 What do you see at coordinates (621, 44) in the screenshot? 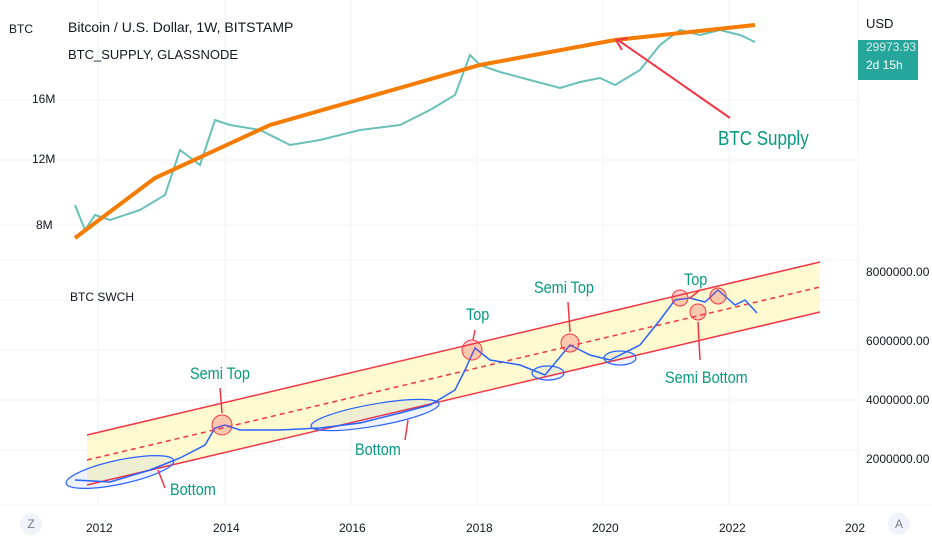
I see `supply-arrowhead` at bounding box center [621, 44].